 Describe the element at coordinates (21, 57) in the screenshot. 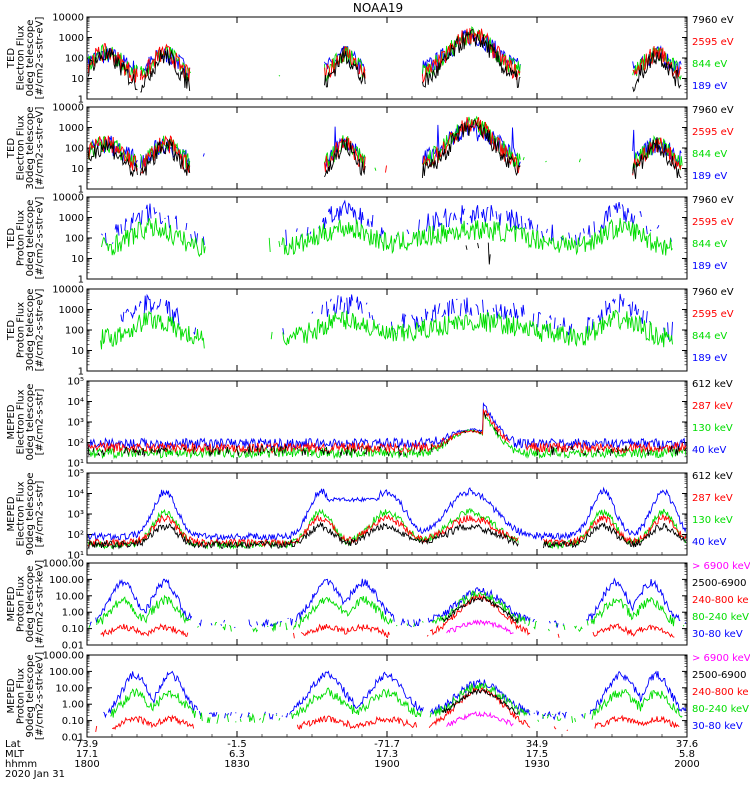

I see `y-axis-label-line: Electron Flux` at that location.